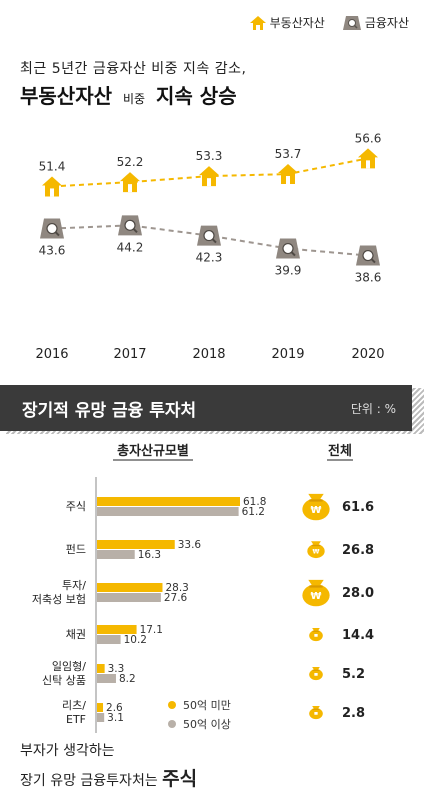  I want to click on footer-bold: 주식, so click(180, 779).